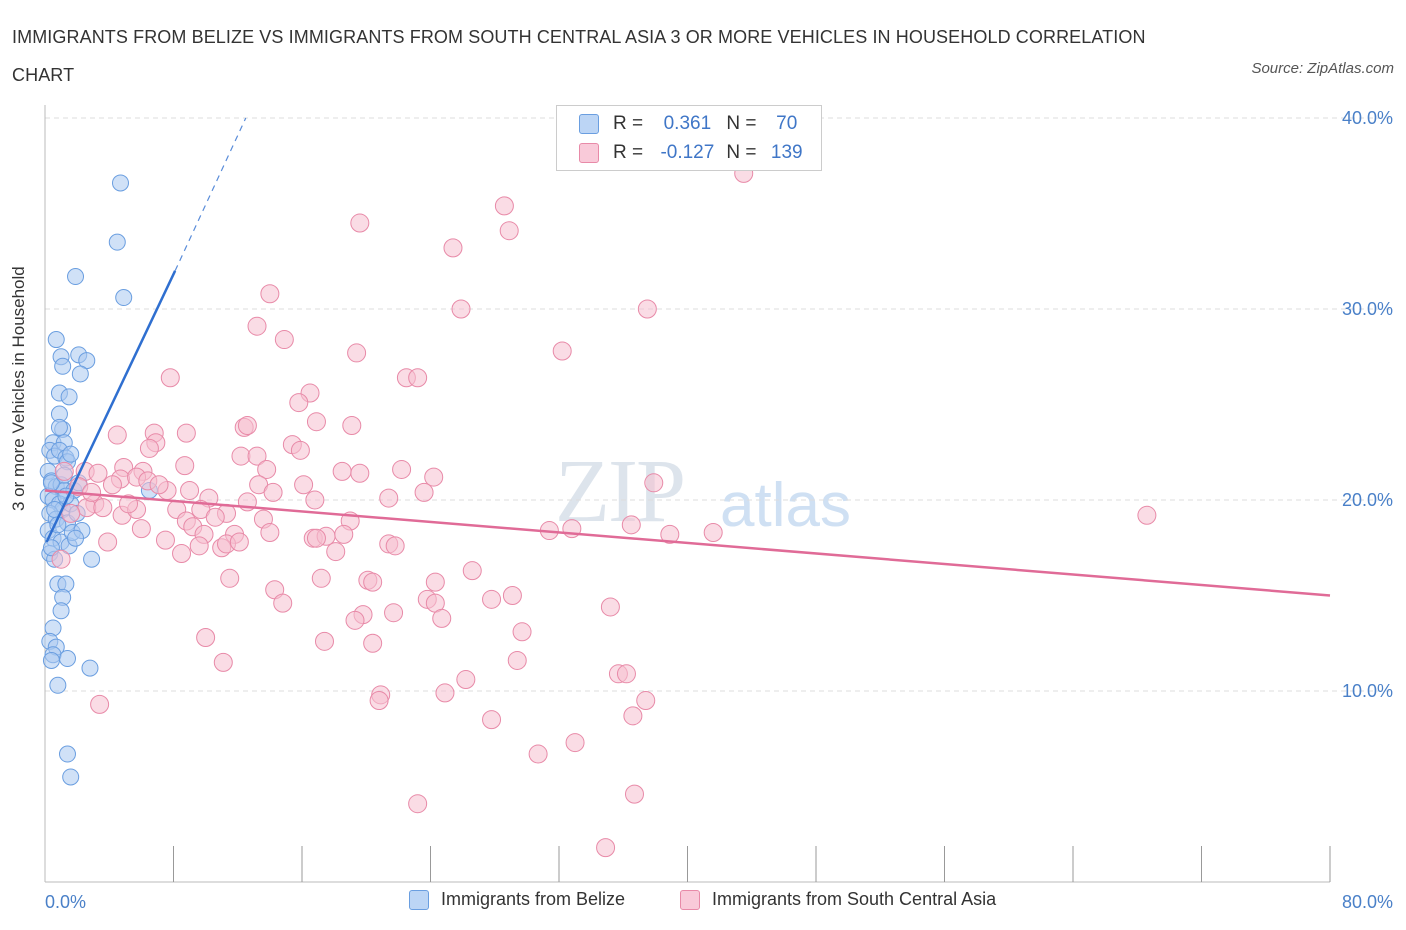 This screenshot has height=930, width=1406. What do you see at coordinates (785, 505) in the screenshot?
I see `watermark-atlas: atlas` at bounding box center [785, 505].